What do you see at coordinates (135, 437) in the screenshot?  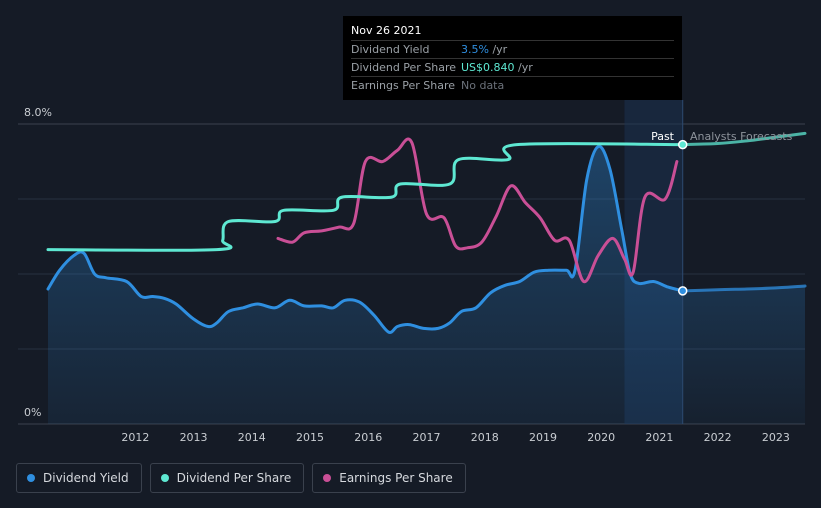 I see `x-tick-label: 2012` at bounding box center [135, 437].